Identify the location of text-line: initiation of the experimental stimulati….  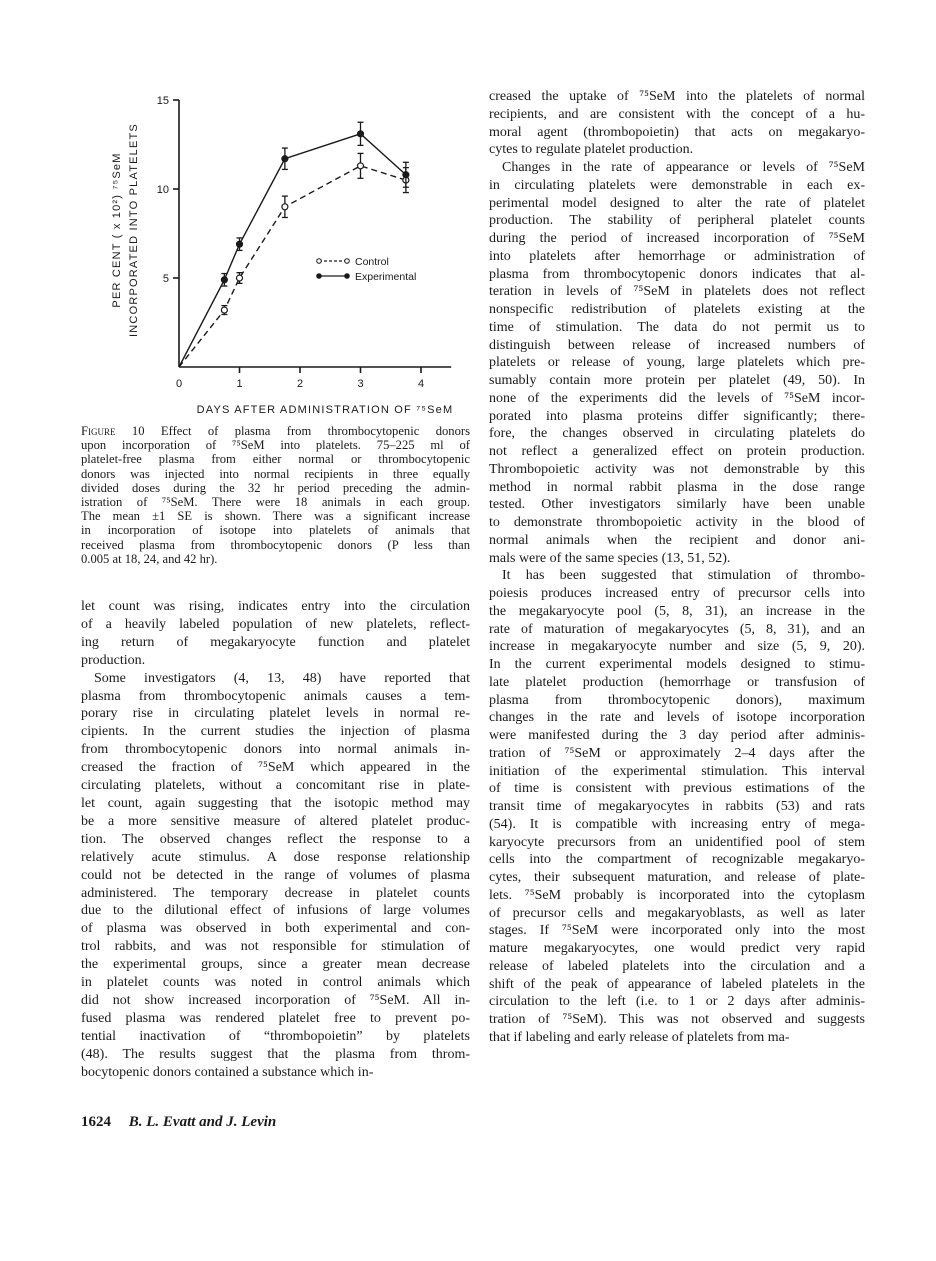
(677, 771).